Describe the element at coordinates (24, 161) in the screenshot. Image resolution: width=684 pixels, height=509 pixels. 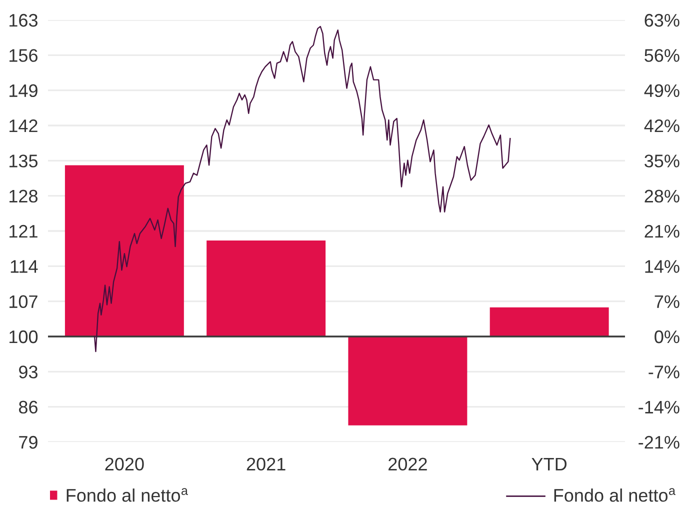
I see `y-tick-label: 135` at that location.